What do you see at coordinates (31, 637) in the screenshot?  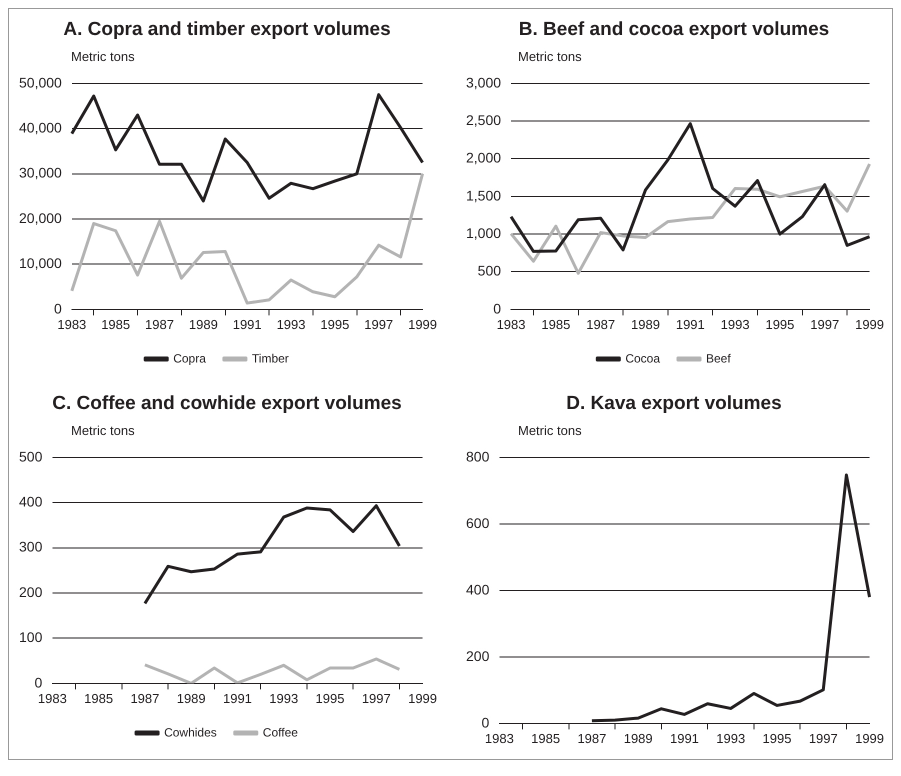 I see `y-tick-label: 100` at bounding box center [31, 637].